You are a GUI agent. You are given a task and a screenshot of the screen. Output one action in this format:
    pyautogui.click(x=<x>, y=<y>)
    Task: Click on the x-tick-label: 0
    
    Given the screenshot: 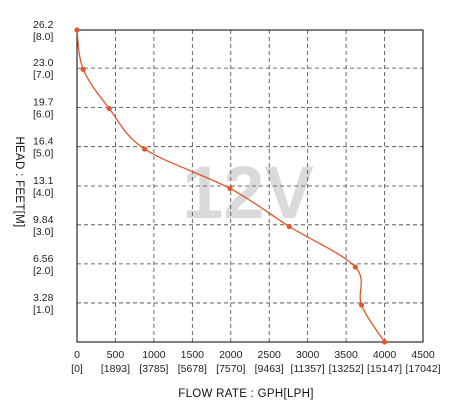 What is the action you would take?
    pyautogui.click(x=77, y=355)
    